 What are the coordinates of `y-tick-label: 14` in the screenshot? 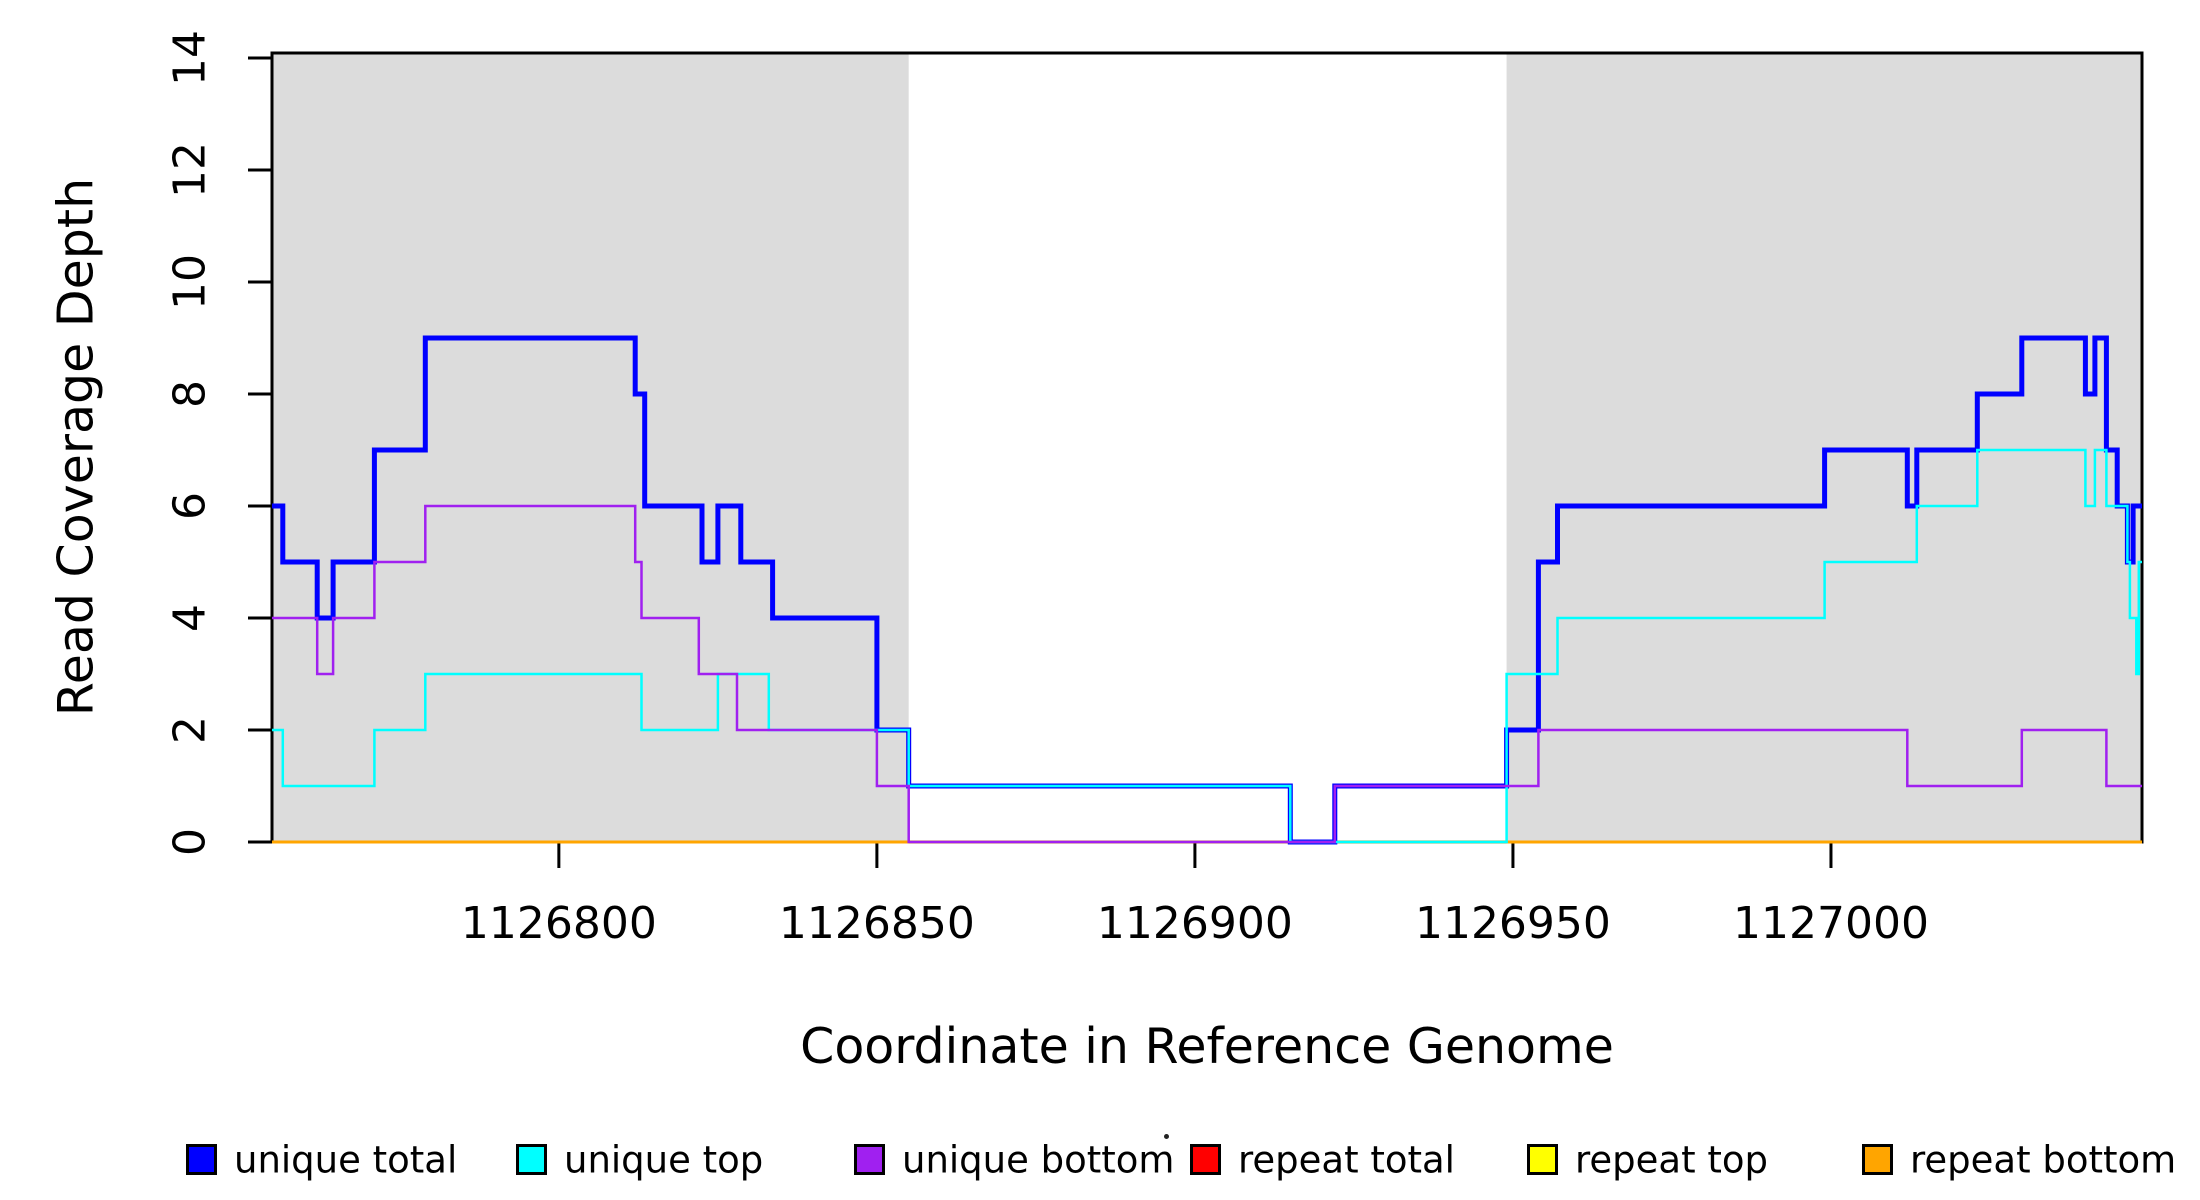 It's located at (190, 58).